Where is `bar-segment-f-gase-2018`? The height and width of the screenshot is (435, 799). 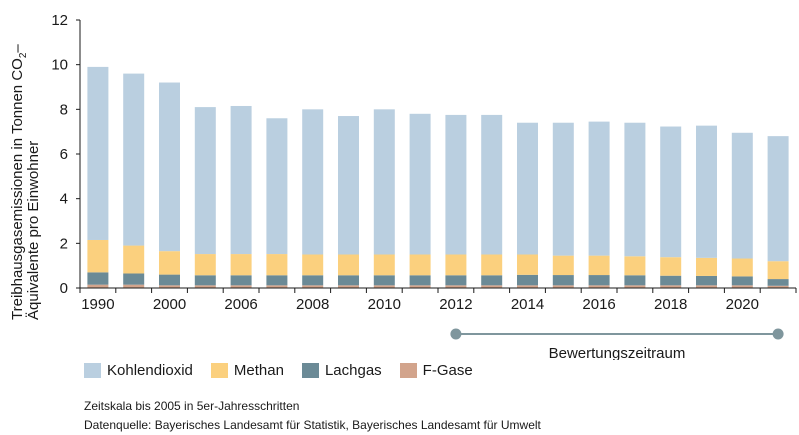 bar-segment-f-gase-2018 is located at coordinates (671, 286).